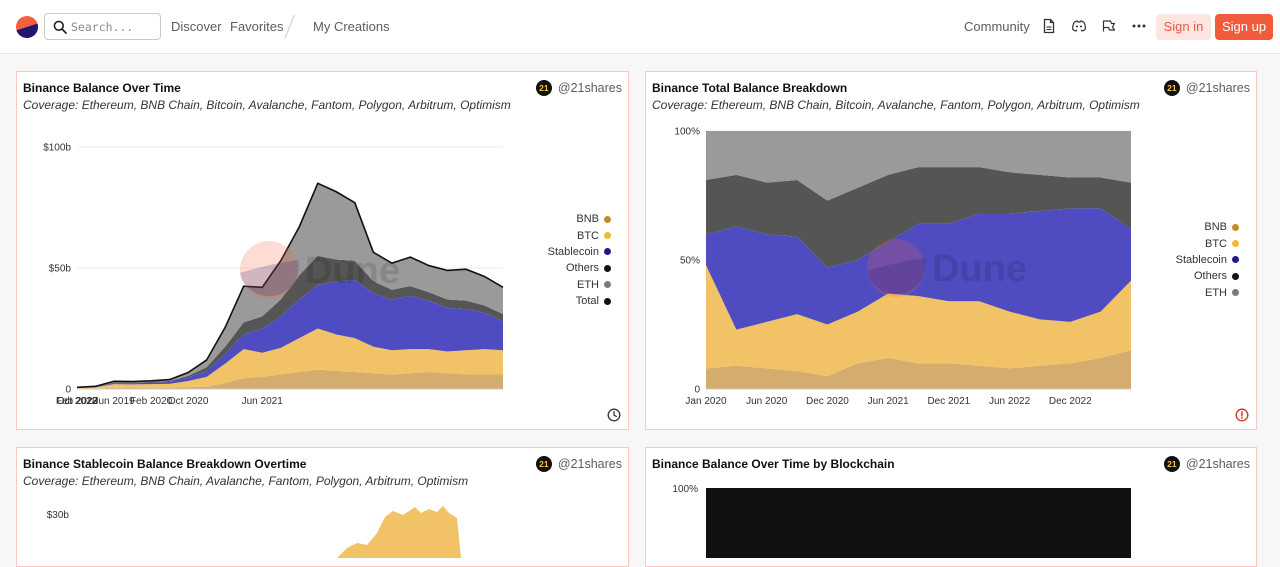 The width and height of the screenshot is (1280, 567). What do you see at coordinates (690, 261) in the screenshot?
I see `y-tick-label: 50%` at bounding box center [690, 261].